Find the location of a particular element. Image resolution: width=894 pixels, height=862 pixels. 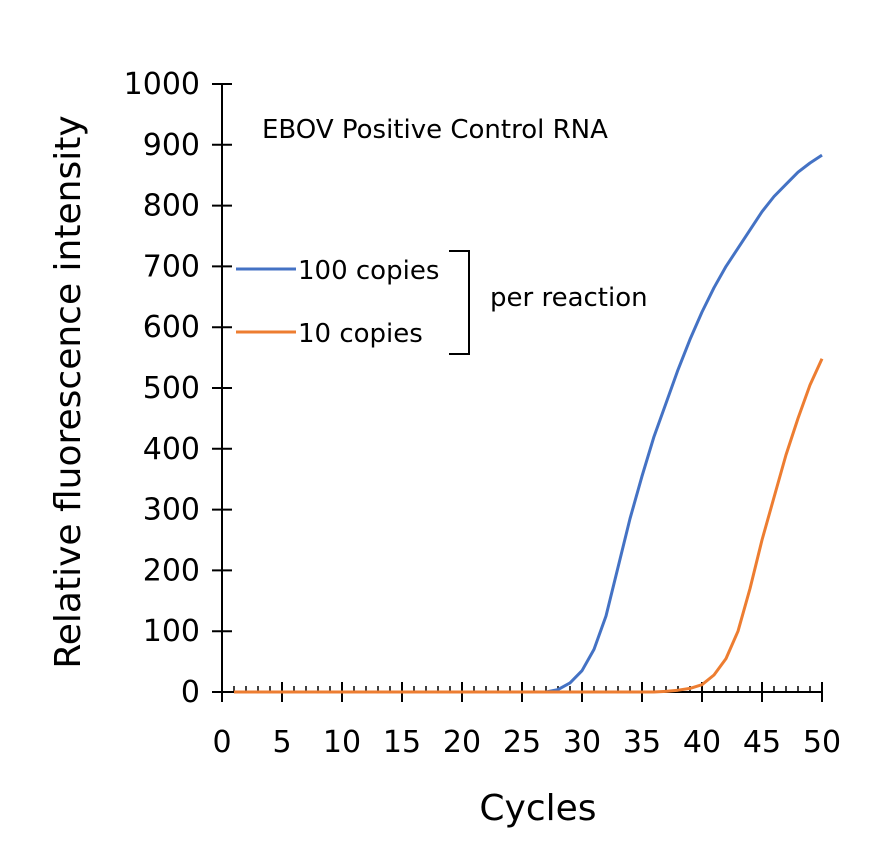

x-tick-label: 50 is located at coordinates (822, 742).